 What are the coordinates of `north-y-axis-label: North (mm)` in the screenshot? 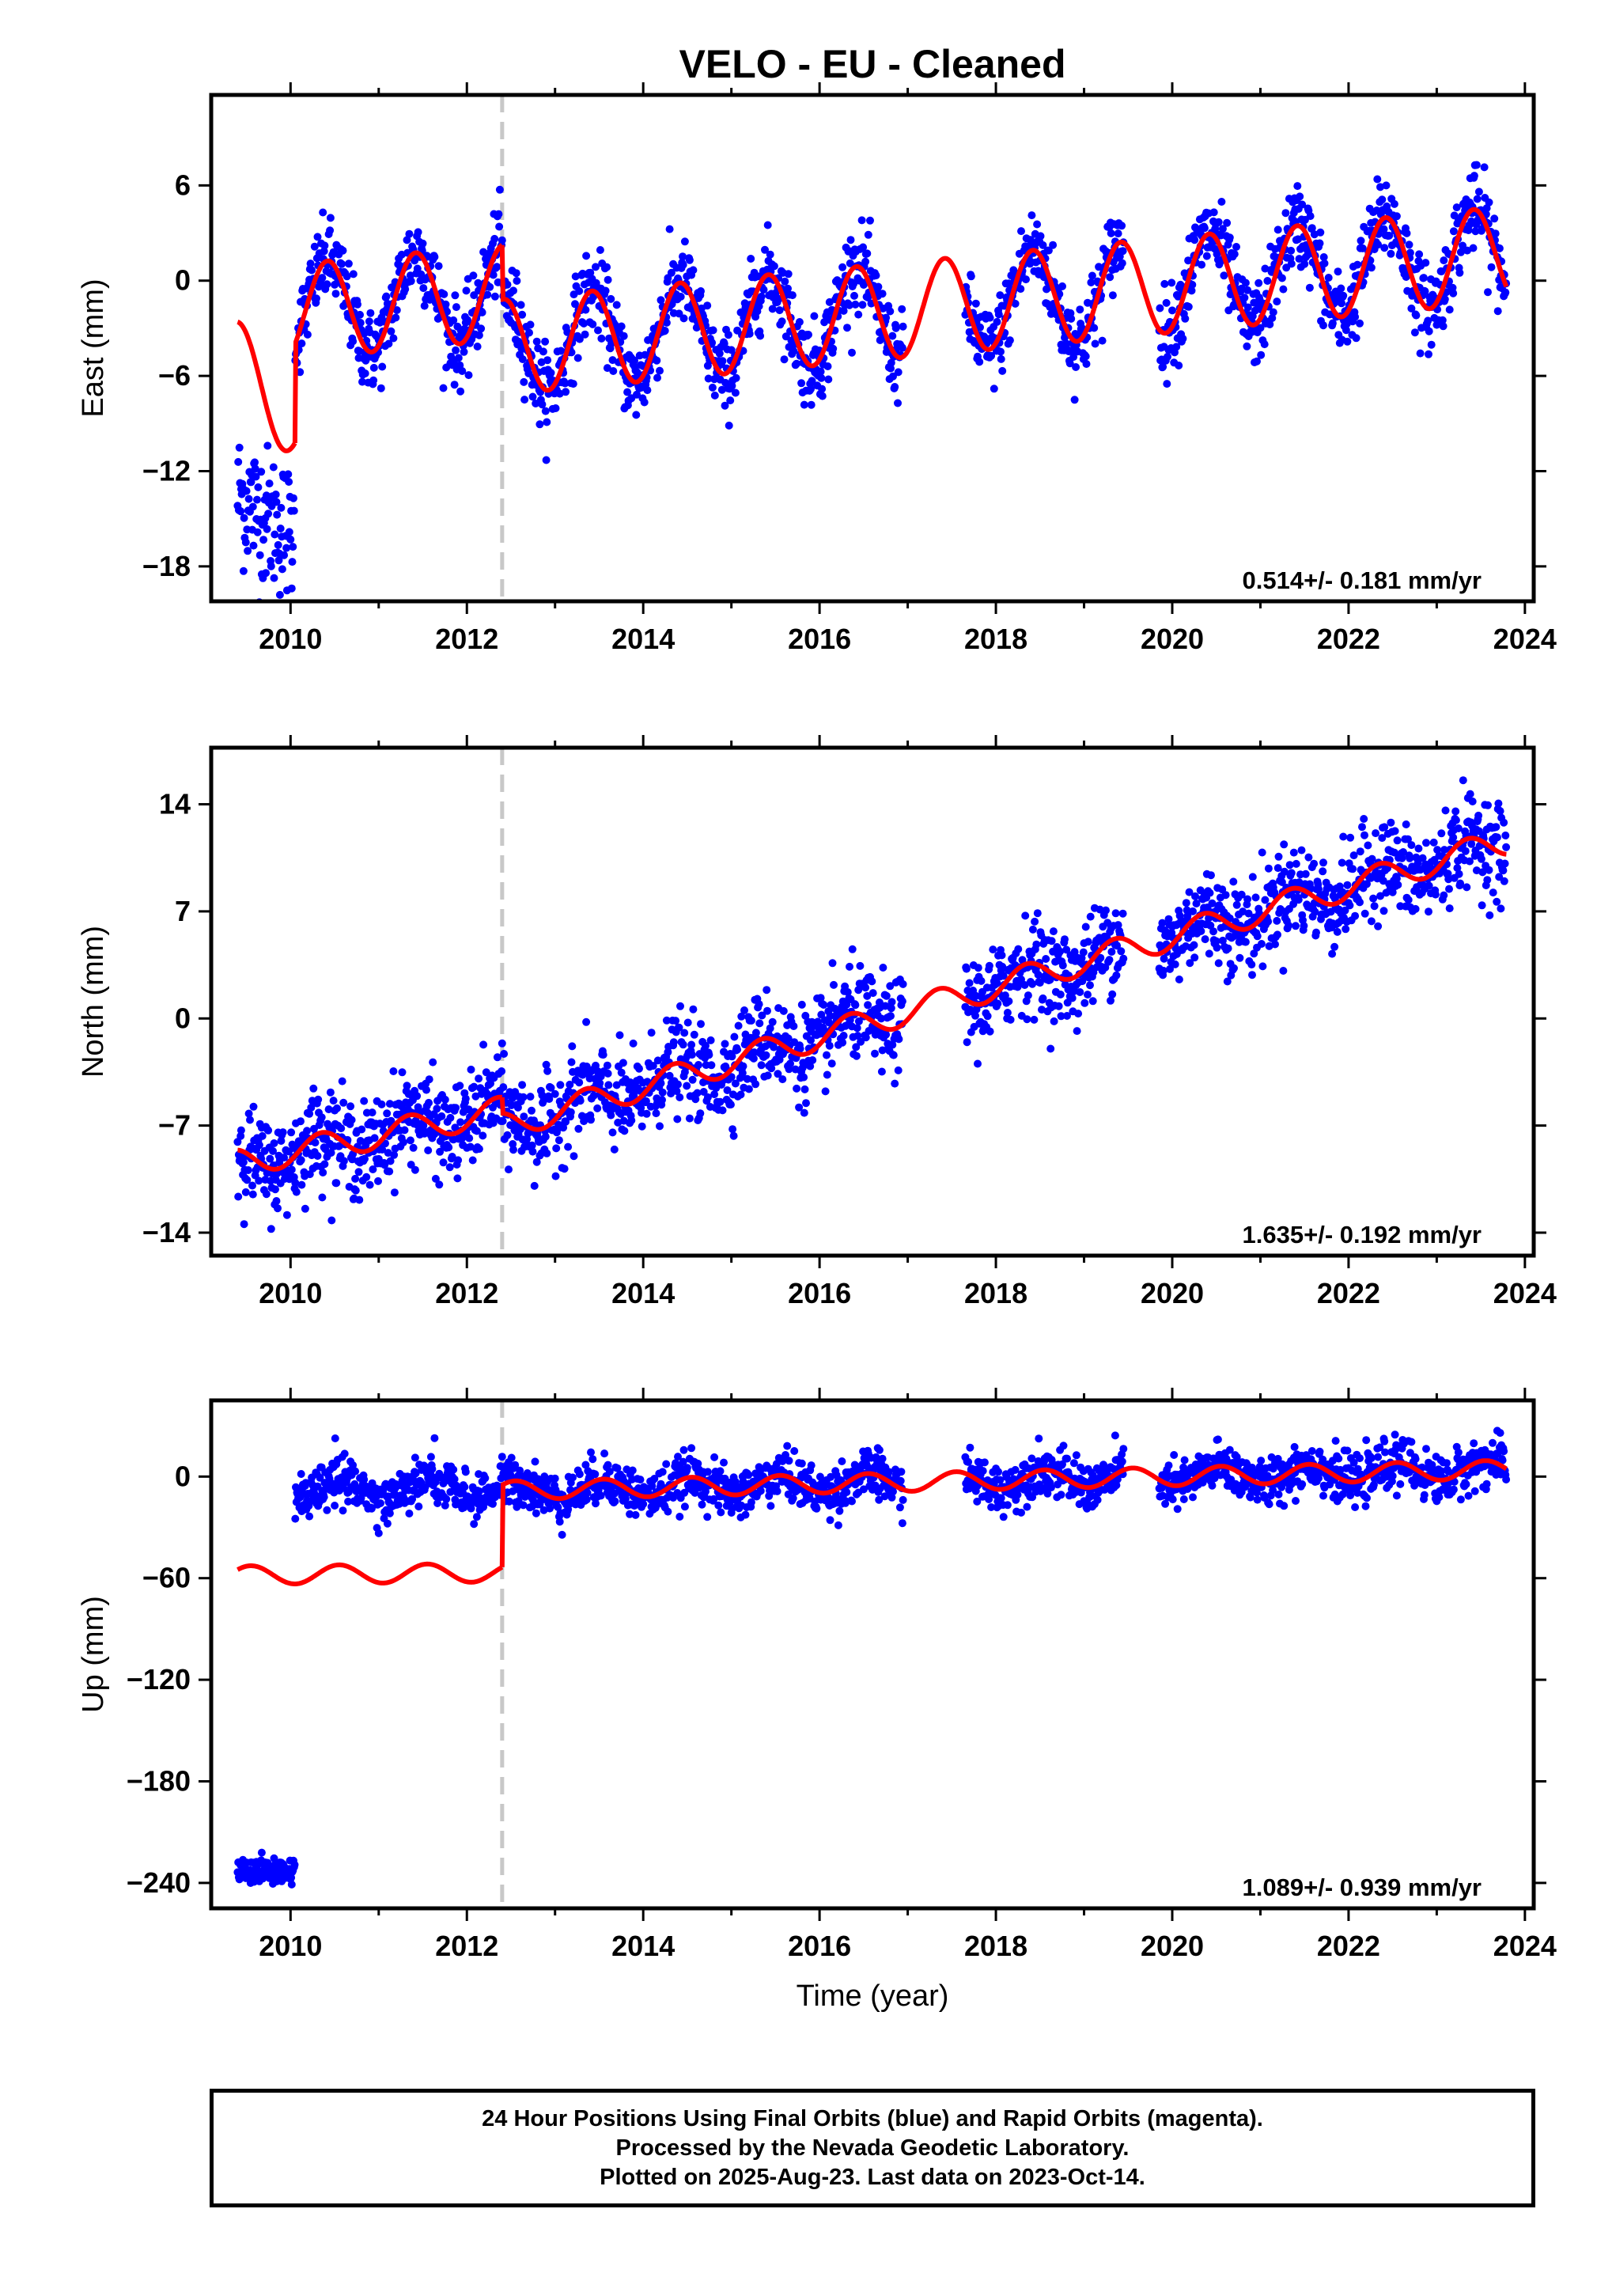 It's located at (93, 1002).